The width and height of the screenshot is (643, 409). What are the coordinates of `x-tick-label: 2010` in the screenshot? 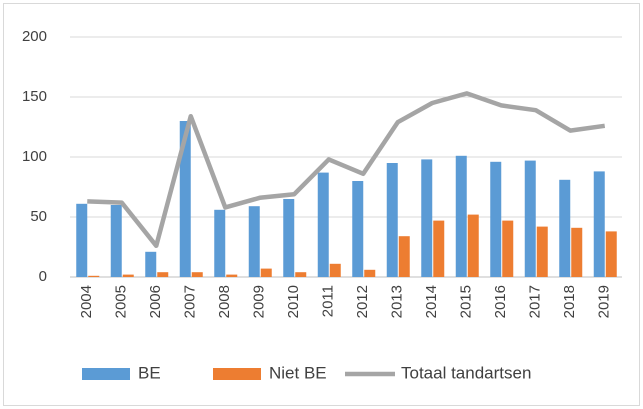 It's located at (293, 301).